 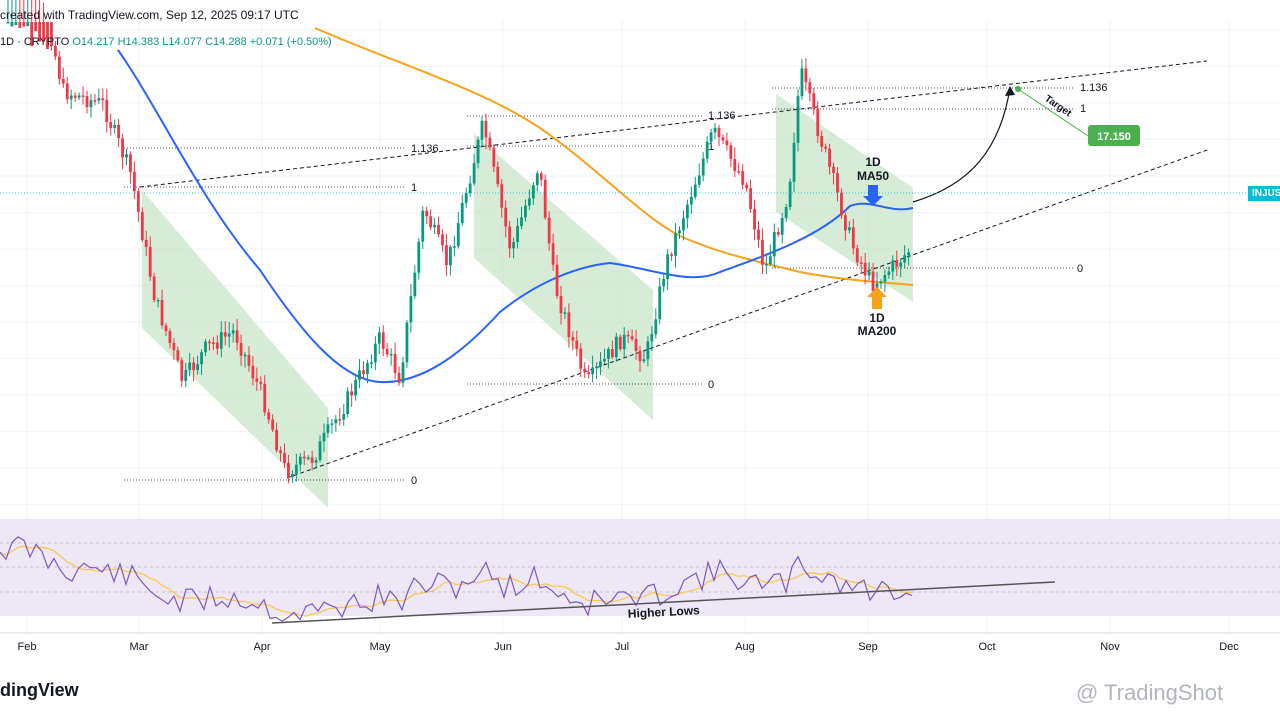 I want to click on change-value: +0.071 (+0.50%), so click(x=290, y=42).